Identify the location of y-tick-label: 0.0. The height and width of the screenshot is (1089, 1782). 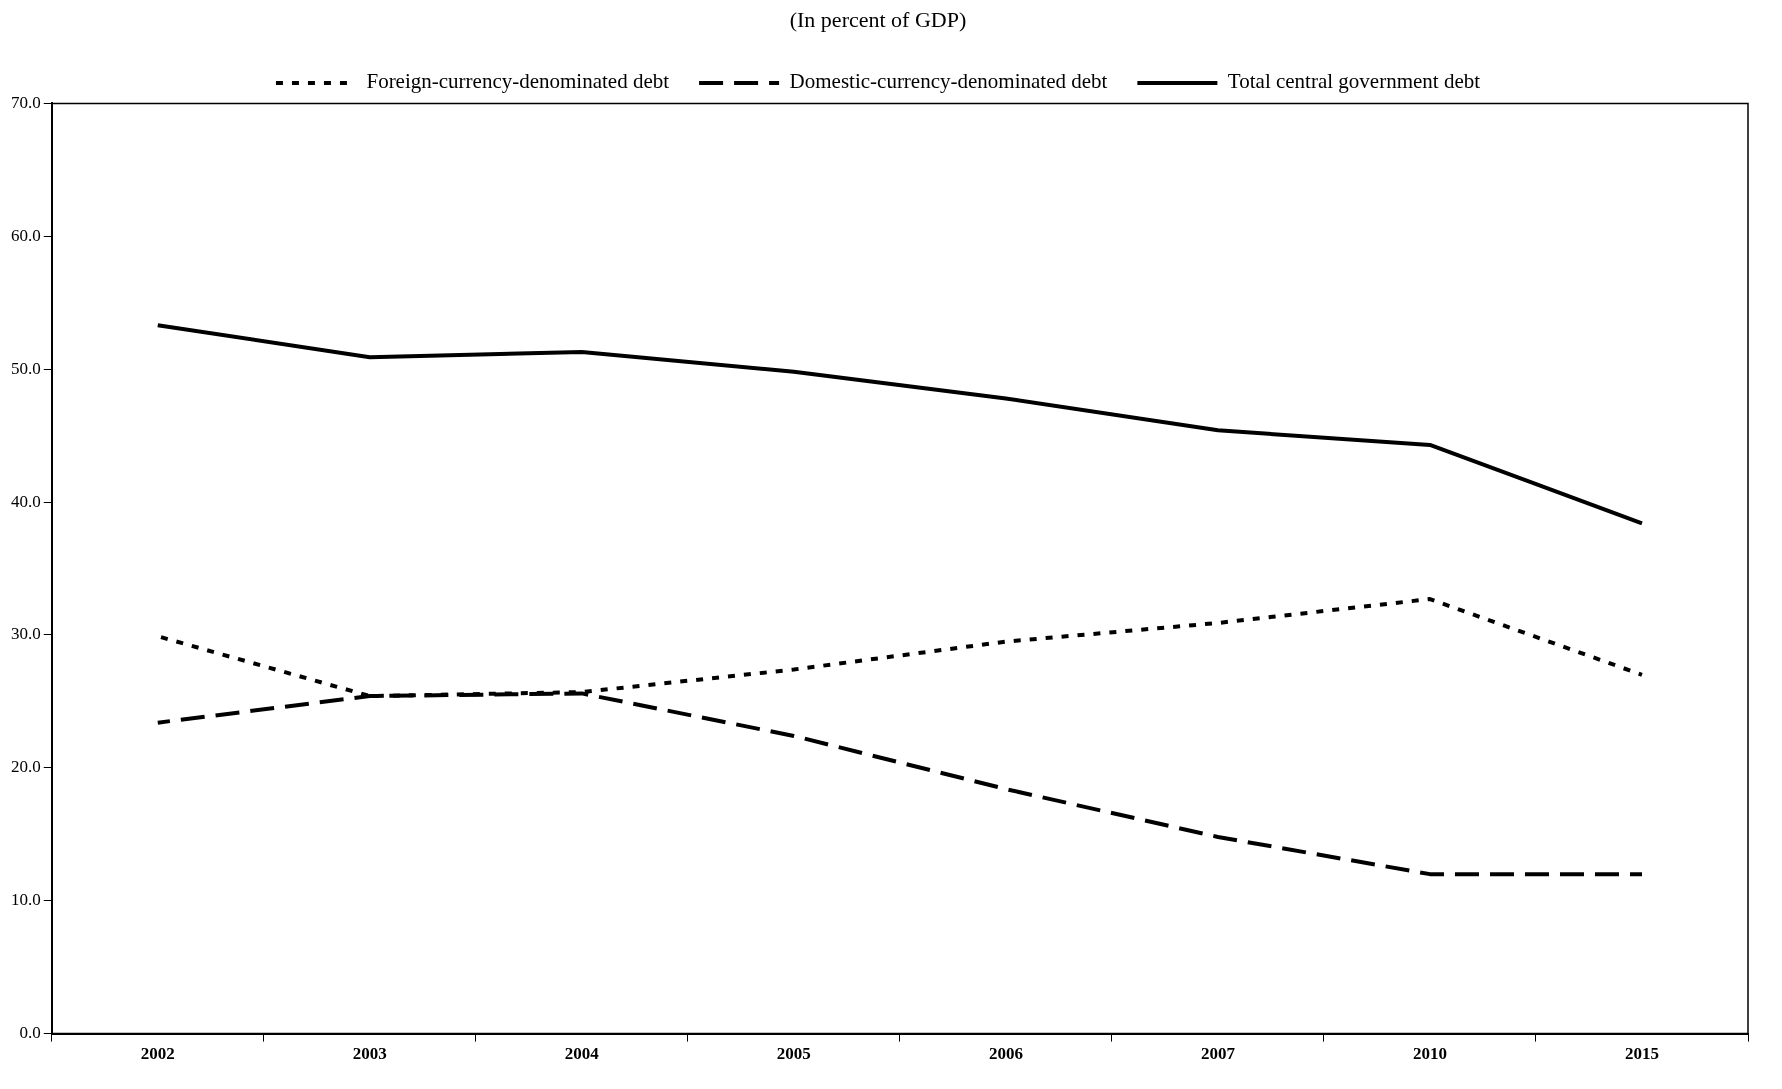
(30, 1033).